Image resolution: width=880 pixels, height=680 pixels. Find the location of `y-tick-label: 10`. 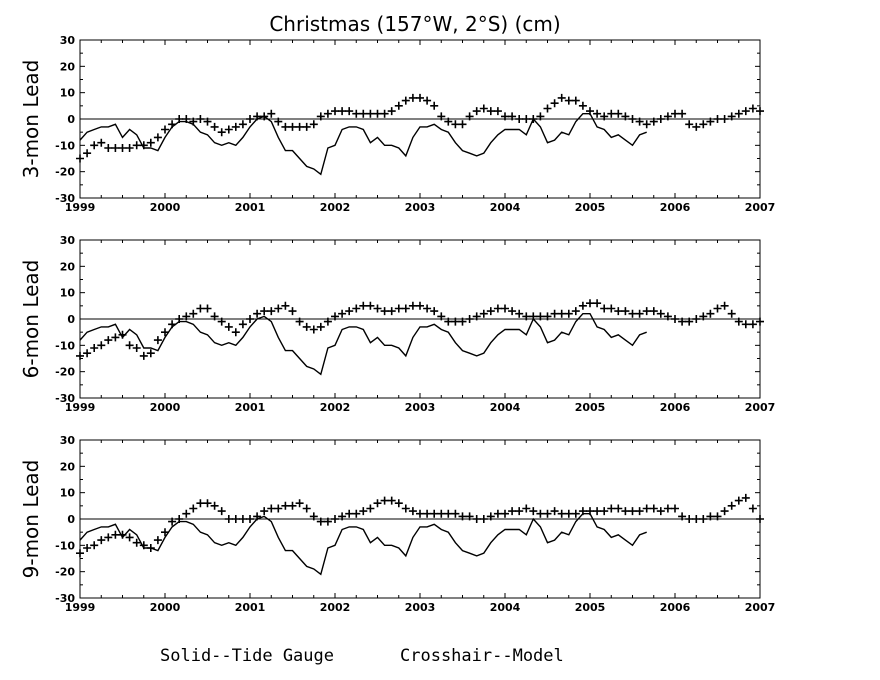

y-tick-label: 10 is located at coordinates (68, 493).